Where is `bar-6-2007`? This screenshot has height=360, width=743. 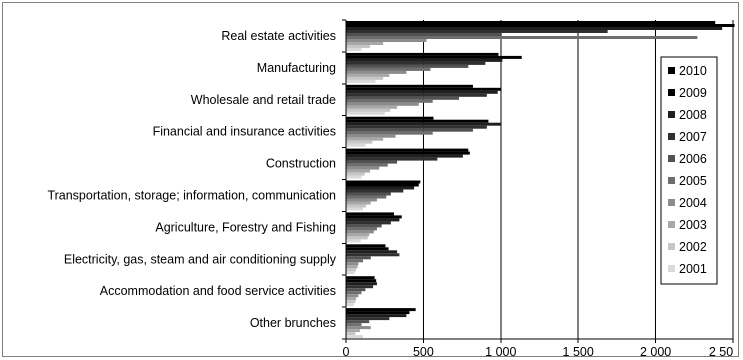
bar-6-2007 is located at coordinates (375, 191).